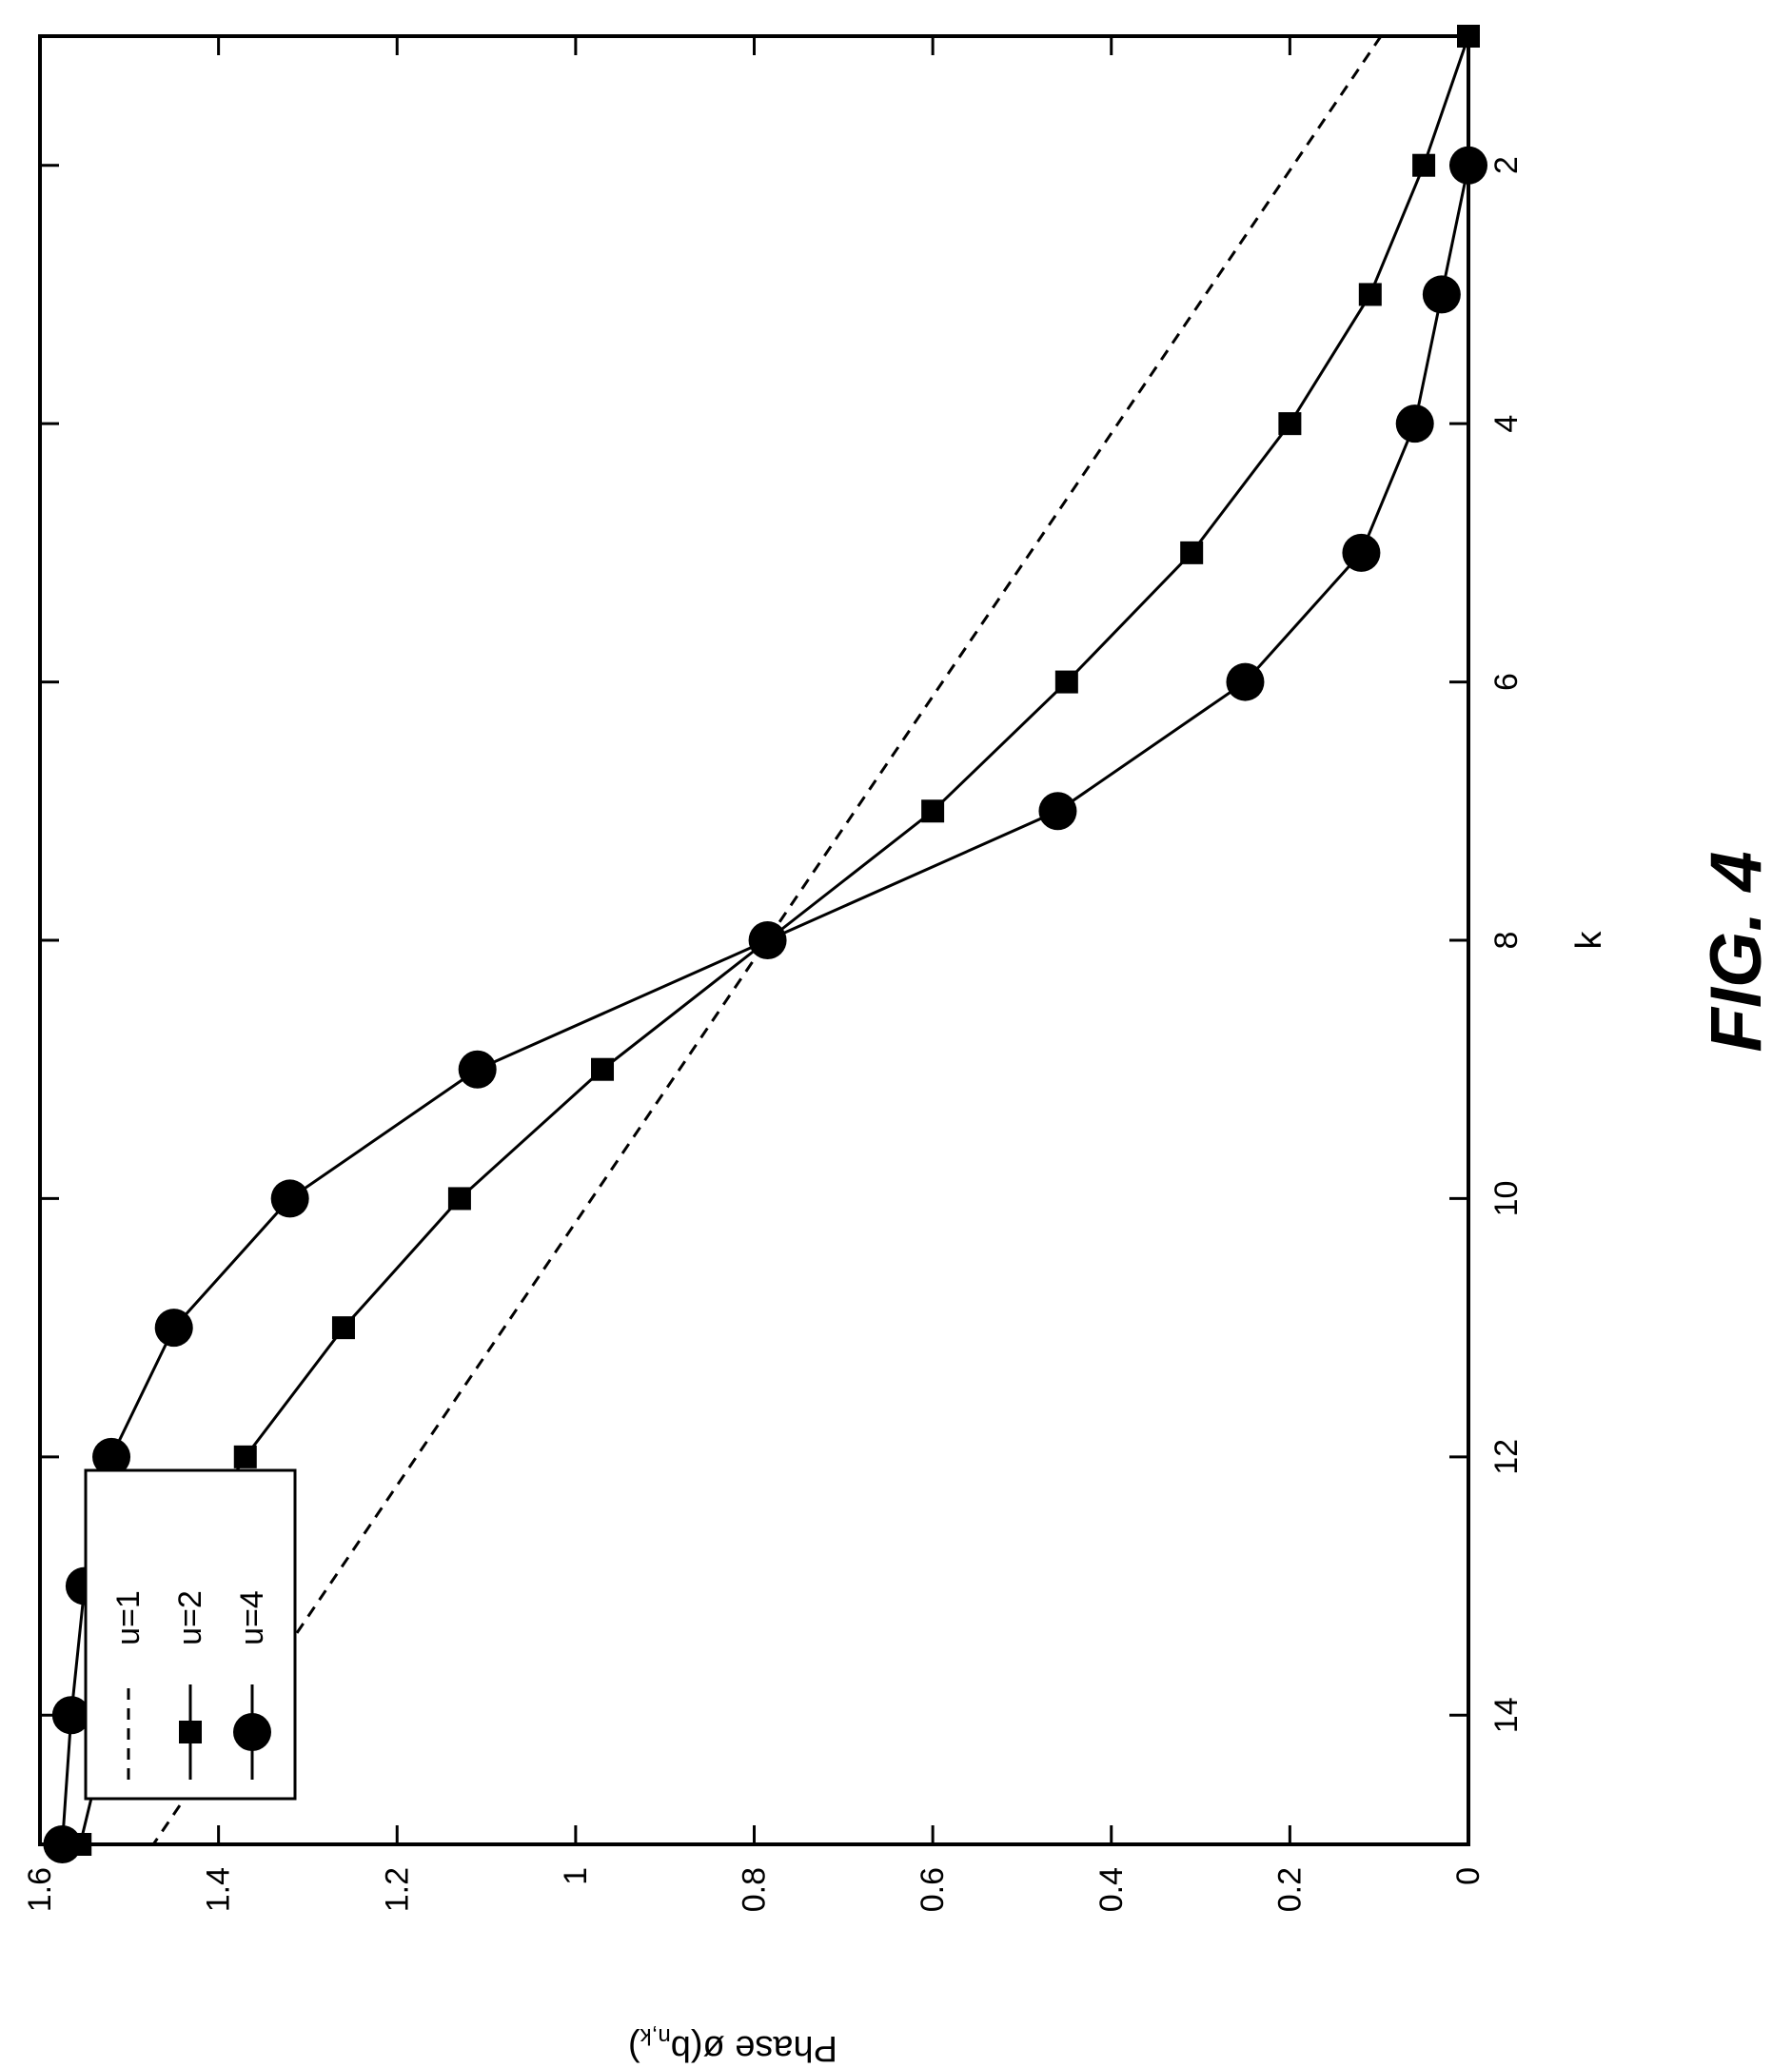 Image resolution: width=1792 pixels, height=2068 pixels. Describe the element at coordinates (190, 1618) in the screenshot. I see `legend-label-u=2: u=2` at that location.